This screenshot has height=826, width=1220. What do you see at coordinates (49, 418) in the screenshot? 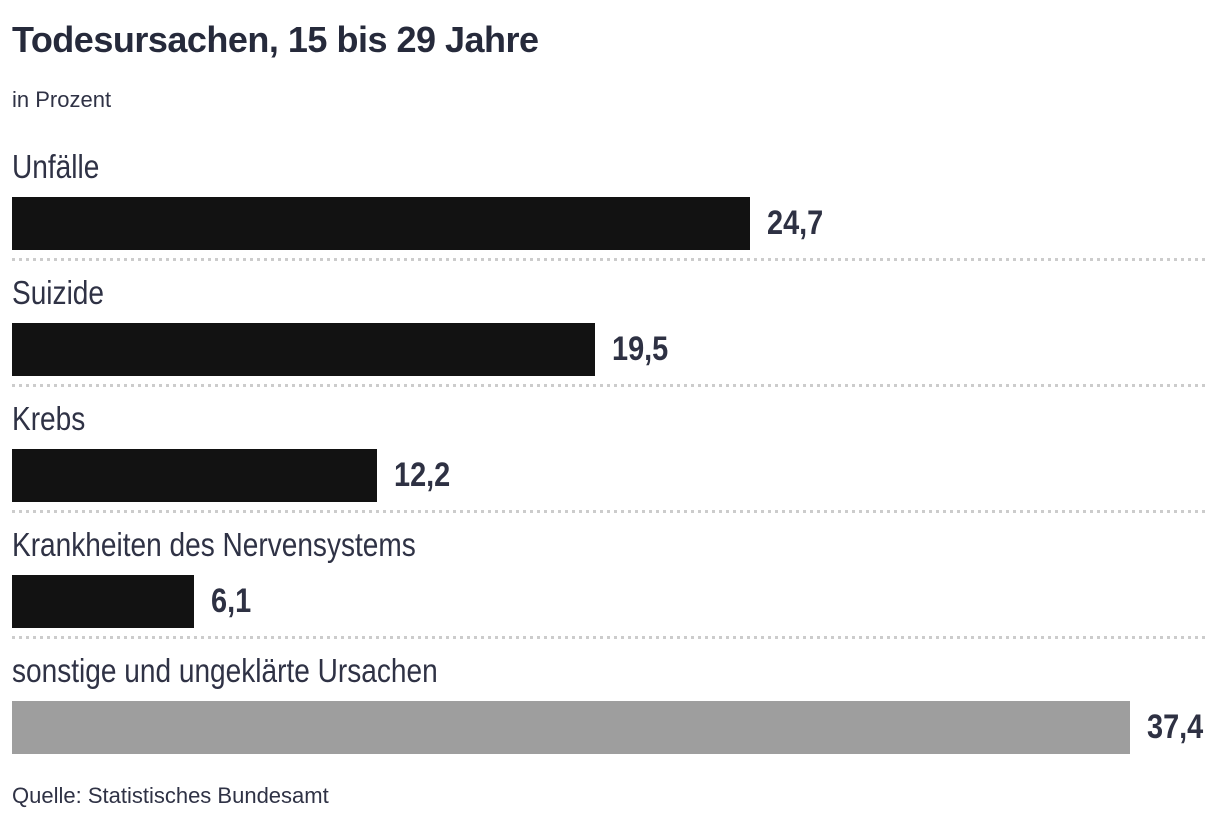
I see `category-label: Krebs` at bounding box center [49, 418].